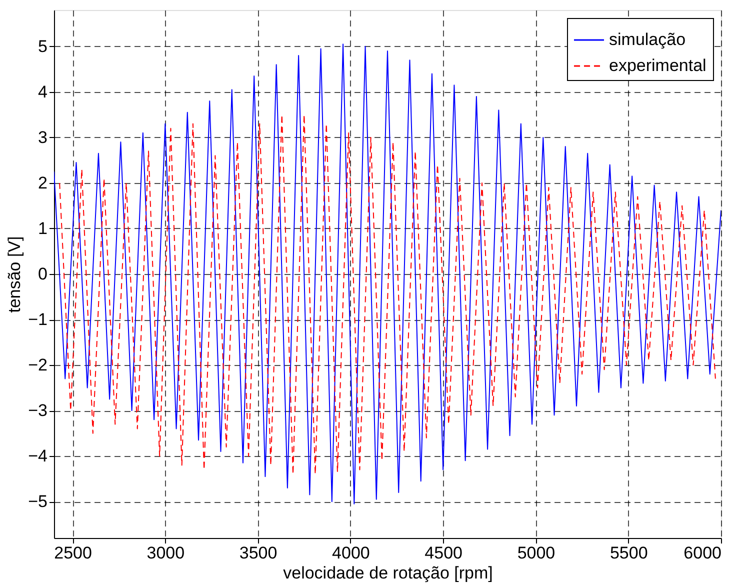 This screenshot has width=747, height=586. What do you see at coordinates (38, 456) in the screenshot?
I see `y-tick-label: −4` at bounding box center [38, 456].